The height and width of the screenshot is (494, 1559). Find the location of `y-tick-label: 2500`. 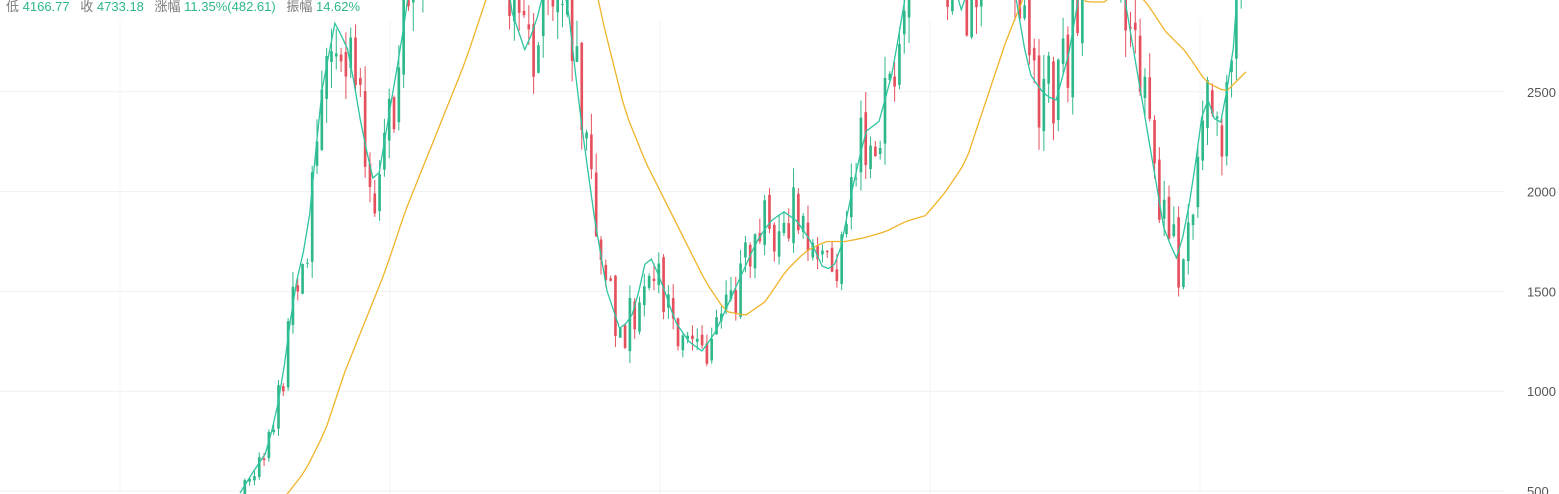

y-tick-label: 2500 is located at coordinates (1541, 92).